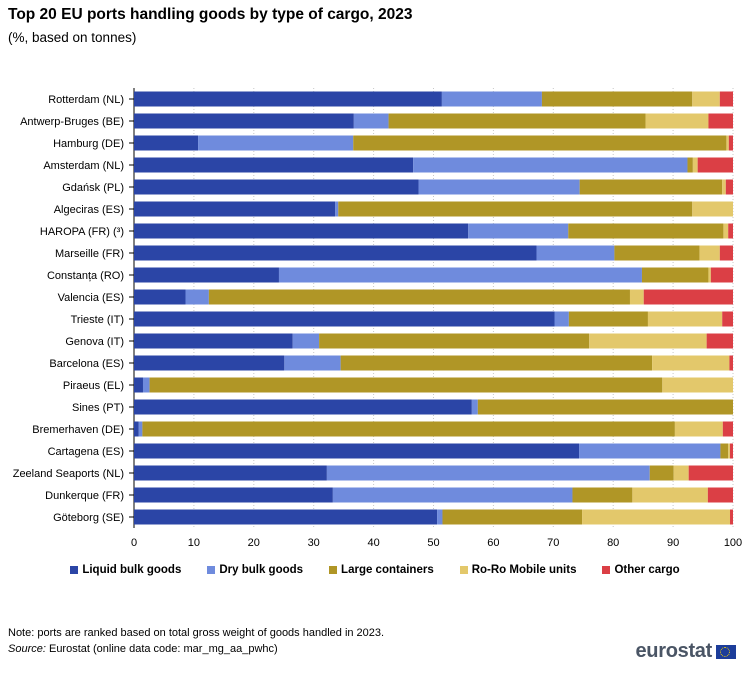  Describe the element at coordinates (673, 651) in the screenshot. I see `eurostat-logo-text: eurostat` at that location.